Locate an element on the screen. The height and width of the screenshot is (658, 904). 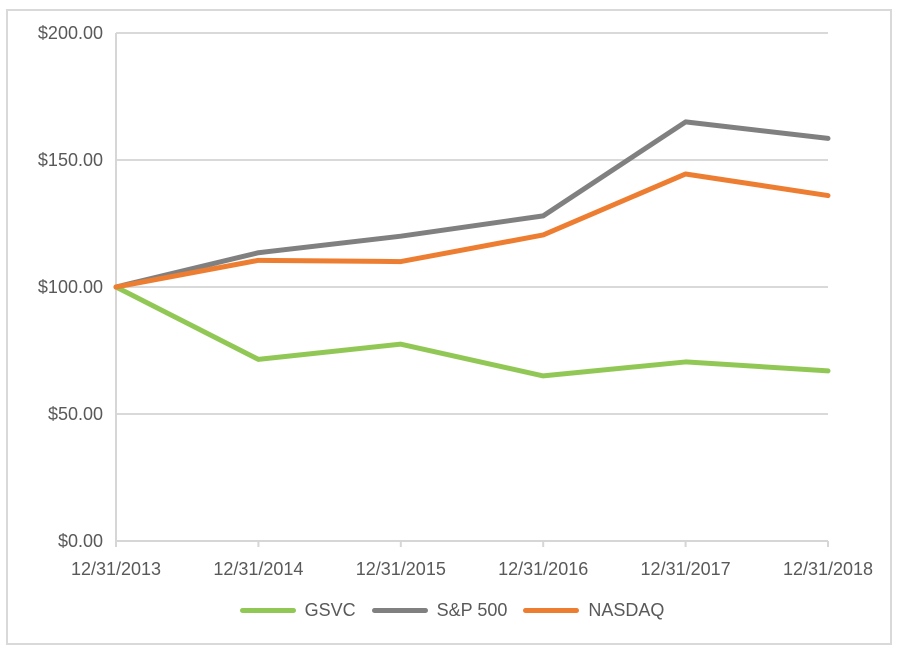
legend-item-gsvc: GSVC is located at coordinates (297, 610).